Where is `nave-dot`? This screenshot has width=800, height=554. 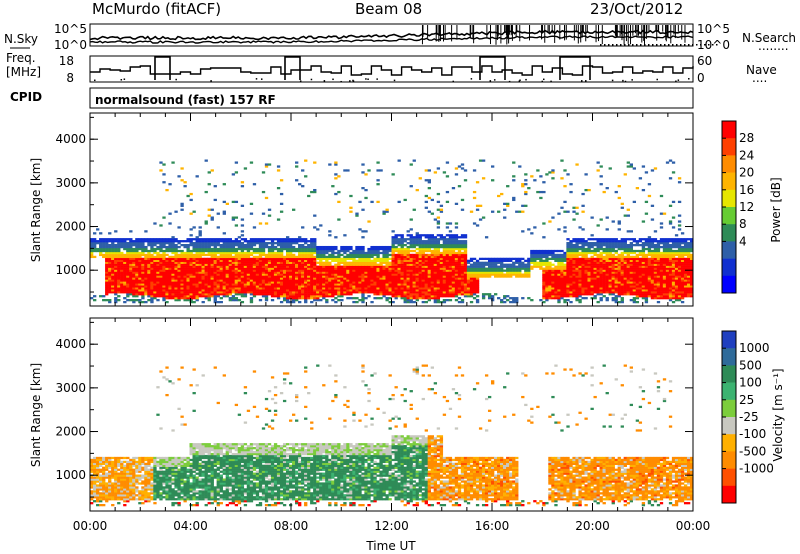 nave-dot is located at coordinates (261, 79).